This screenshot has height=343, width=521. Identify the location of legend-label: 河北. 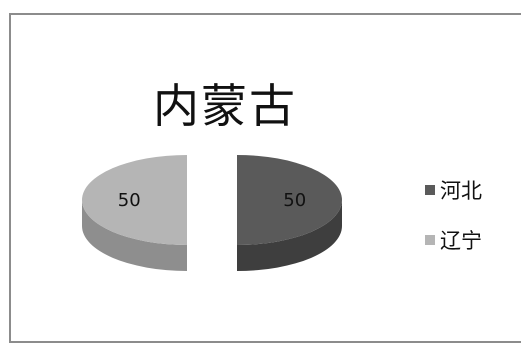
(461, 191).